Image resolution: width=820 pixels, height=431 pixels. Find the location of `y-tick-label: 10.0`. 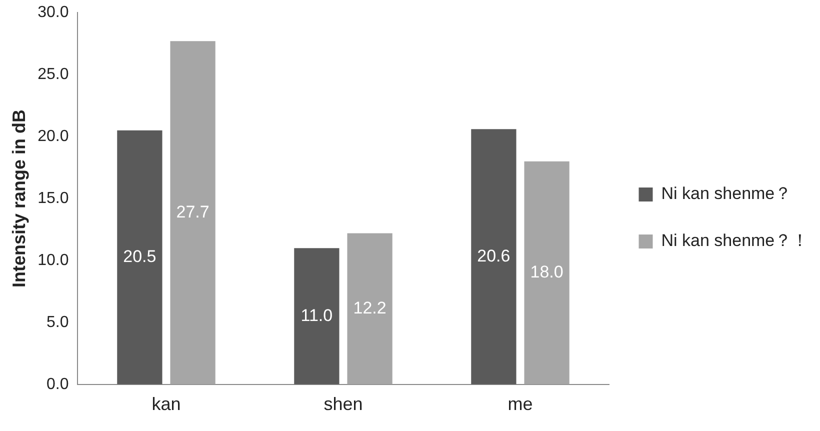

y-tick-label: 10.0 is located at coordinates (53, 260).